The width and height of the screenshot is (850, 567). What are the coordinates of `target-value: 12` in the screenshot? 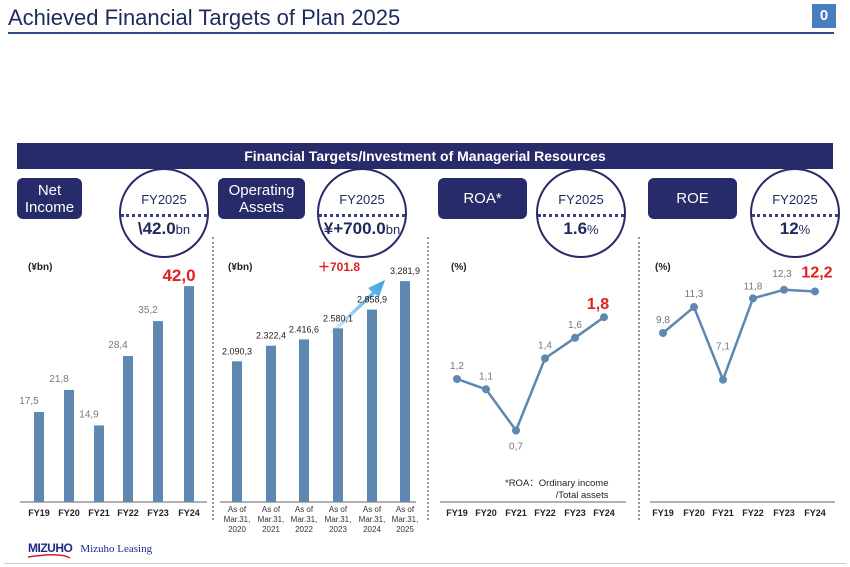 It's located at (789, 228).